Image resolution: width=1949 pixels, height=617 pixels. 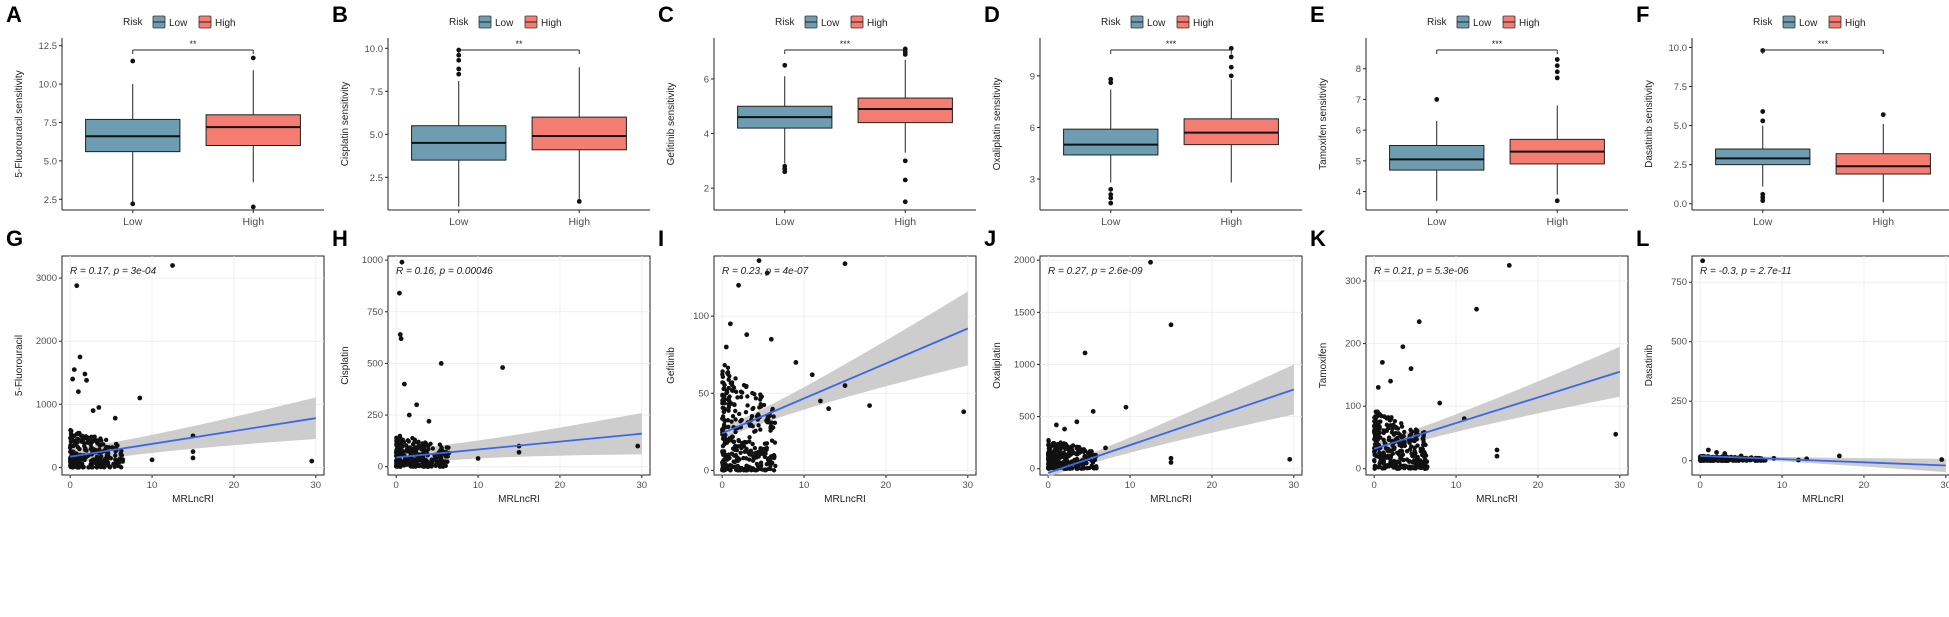 What do you see at coordinates (706, 470) in the screenshot?
I see `y-tick-label: 0` at bounding box center [706, 470].